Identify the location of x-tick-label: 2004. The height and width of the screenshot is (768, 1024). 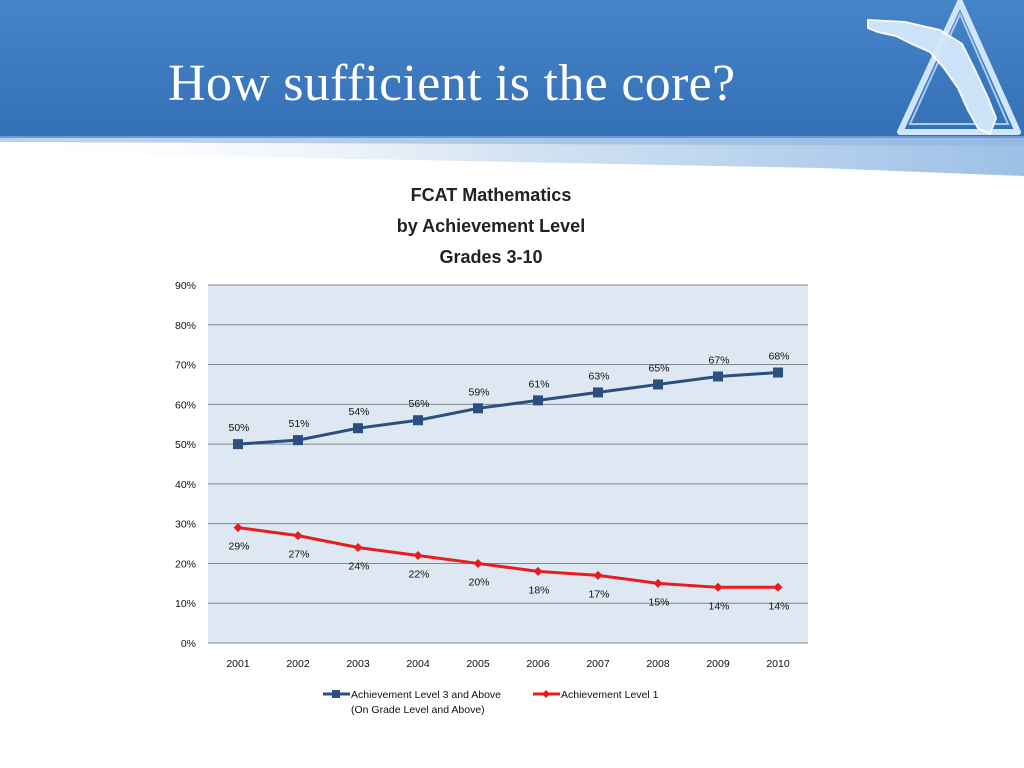
(418, 664).